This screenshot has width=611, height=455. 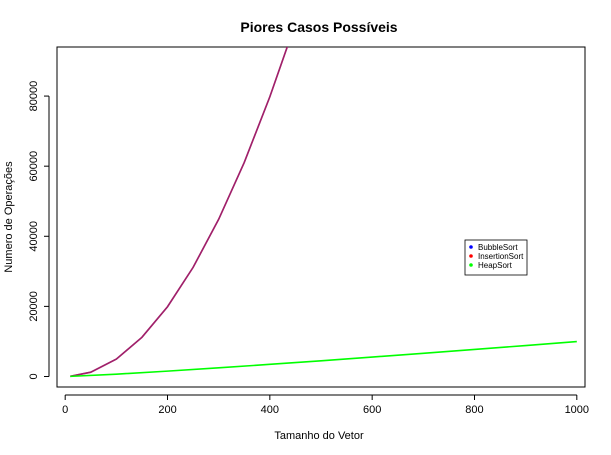 What do you see at coordinates (471, 256) in the screenshot?
I see `legend-marker-insertionsort` at bounding box center [471, 256].